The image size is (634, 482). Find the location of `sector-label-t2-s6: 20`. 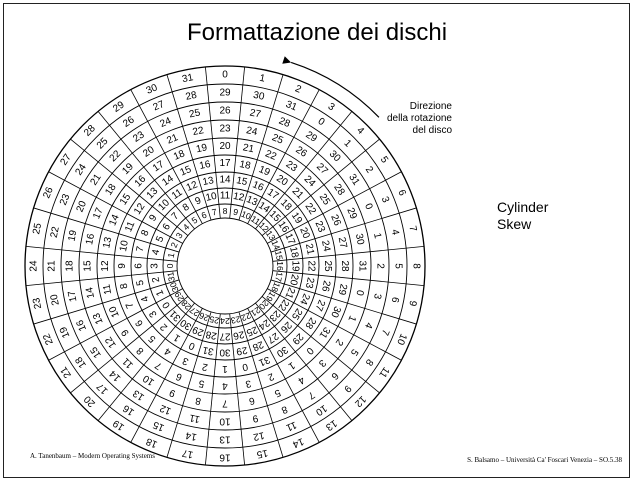

sector-label-t2-s6: 20 is located at coordinates (304, 233).